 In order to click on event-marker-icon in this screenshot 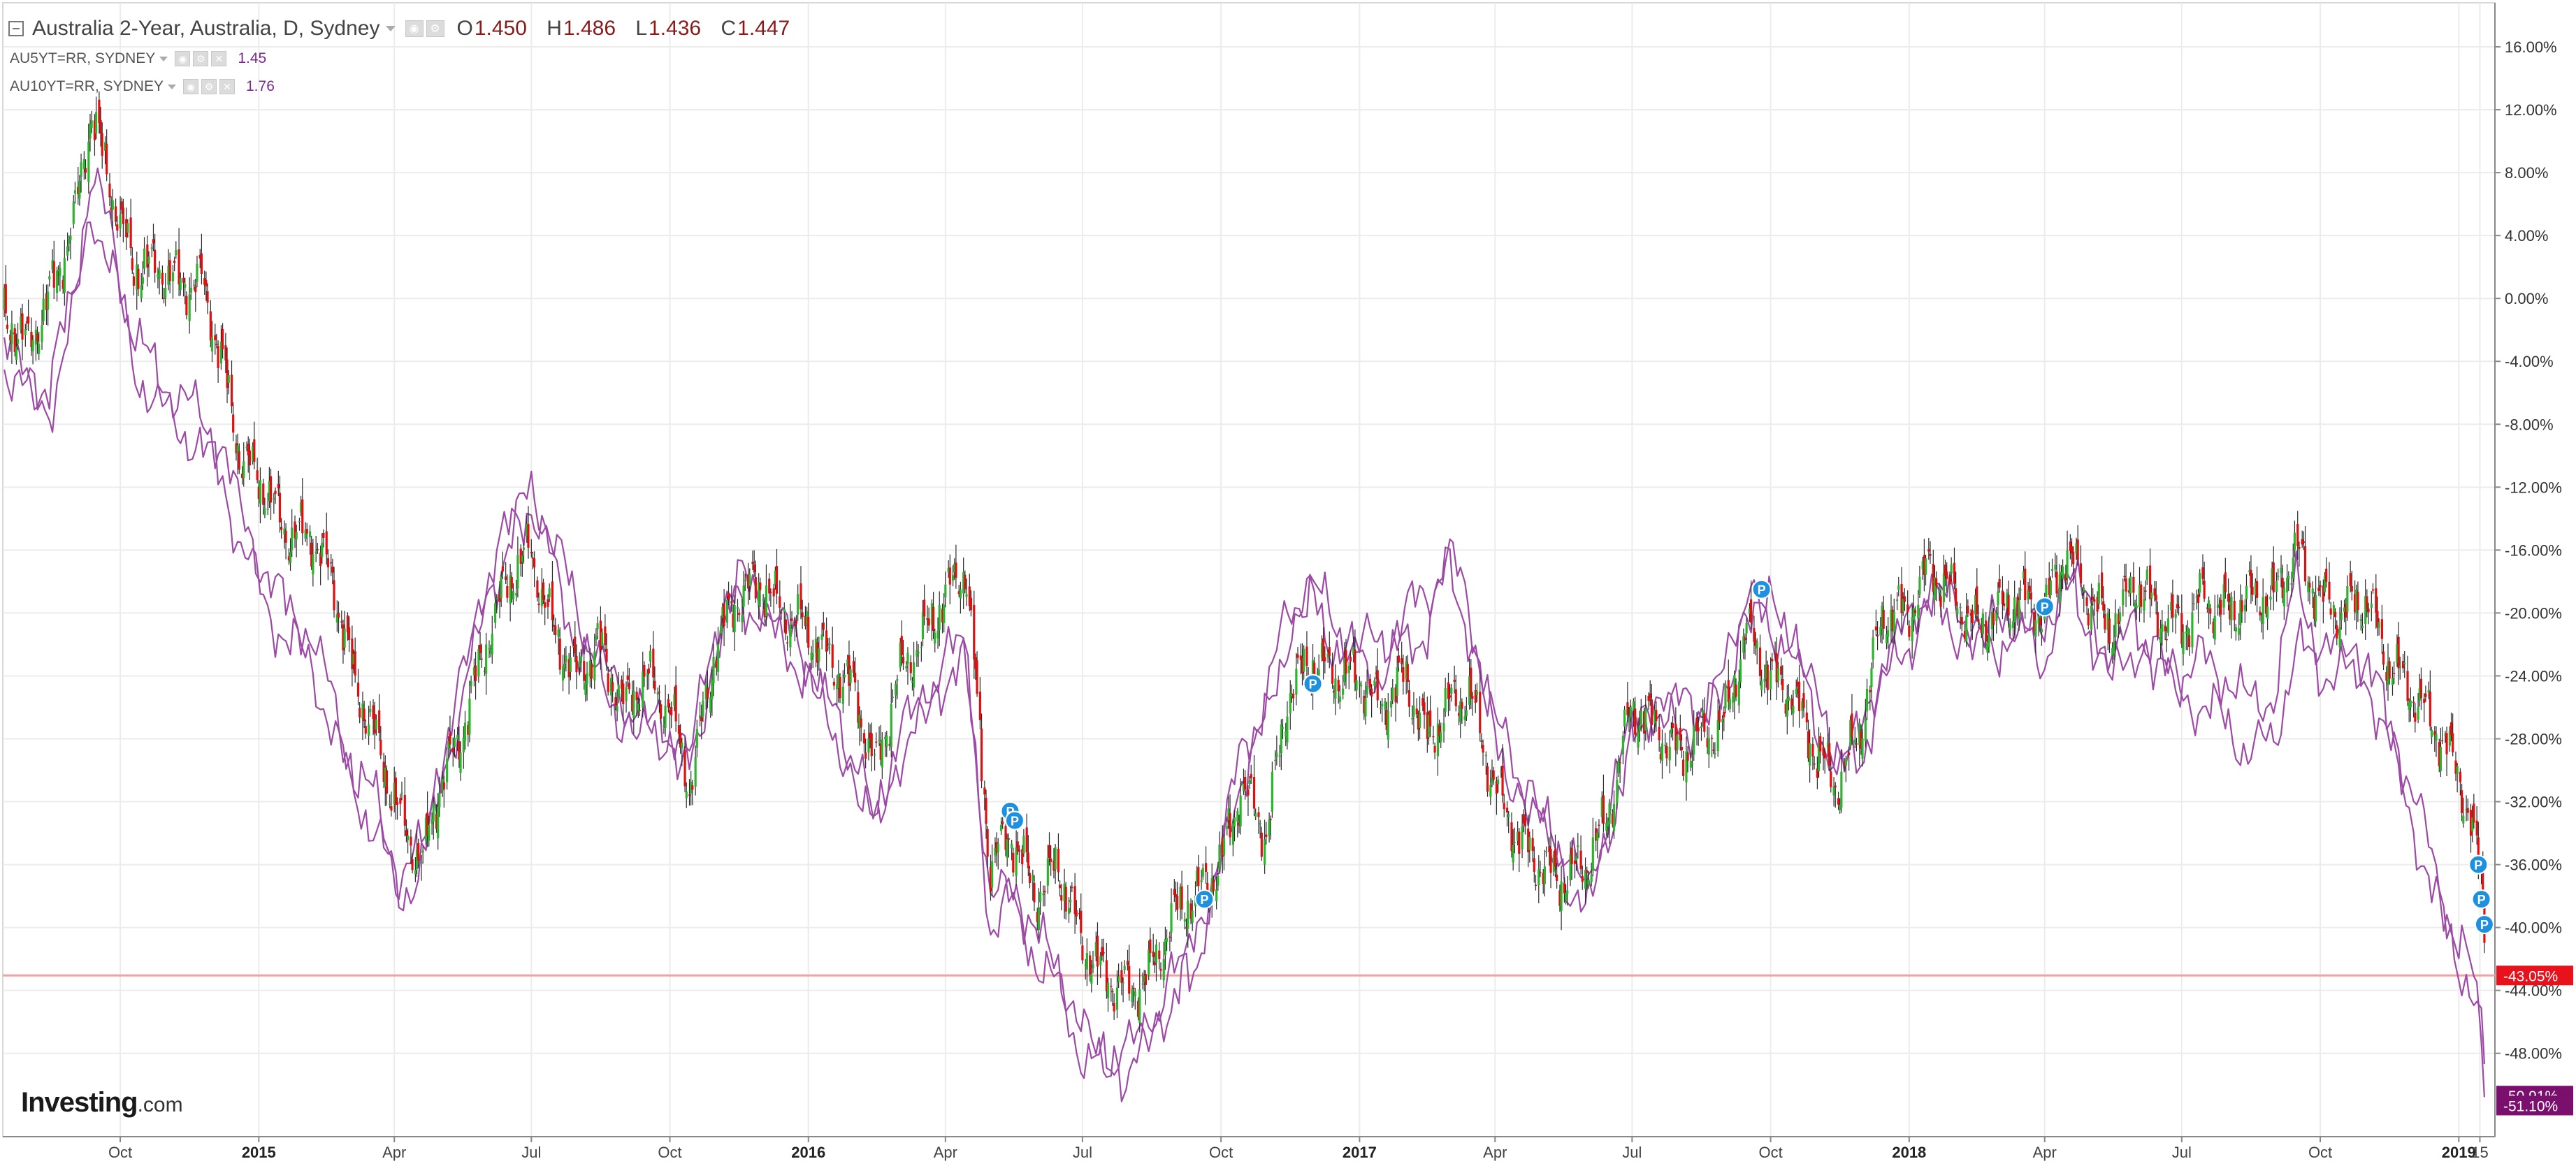, I will do `click(2478, 865)`.